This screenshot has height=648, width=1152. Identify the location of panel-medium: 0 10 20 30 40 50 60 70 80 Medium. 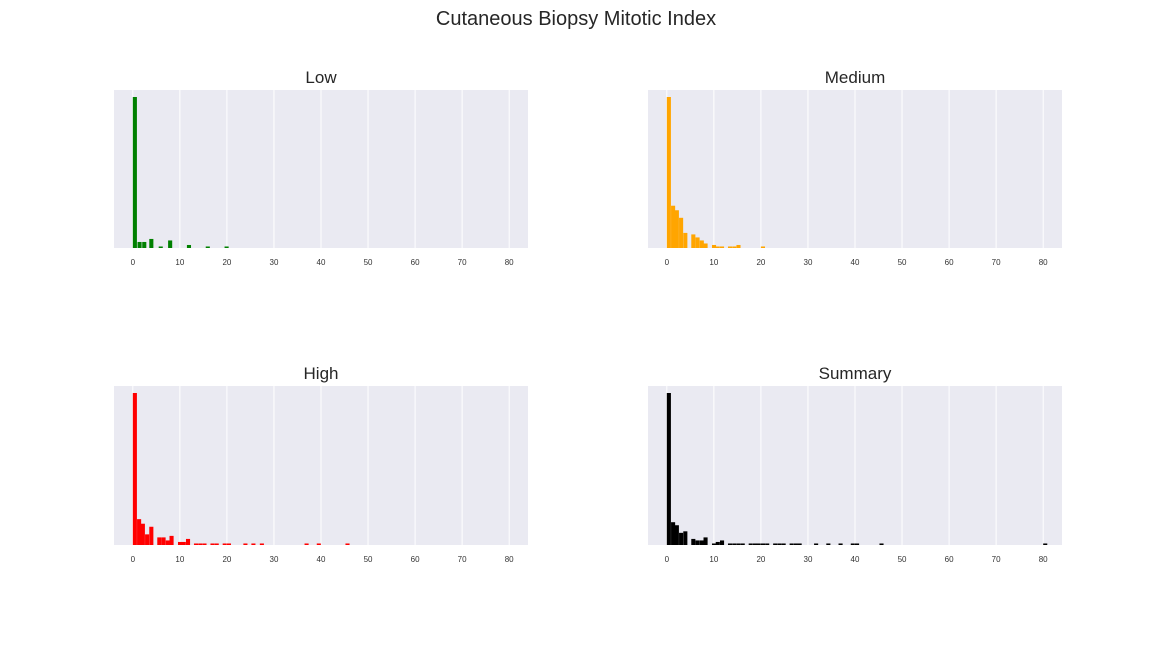
(855, 167).